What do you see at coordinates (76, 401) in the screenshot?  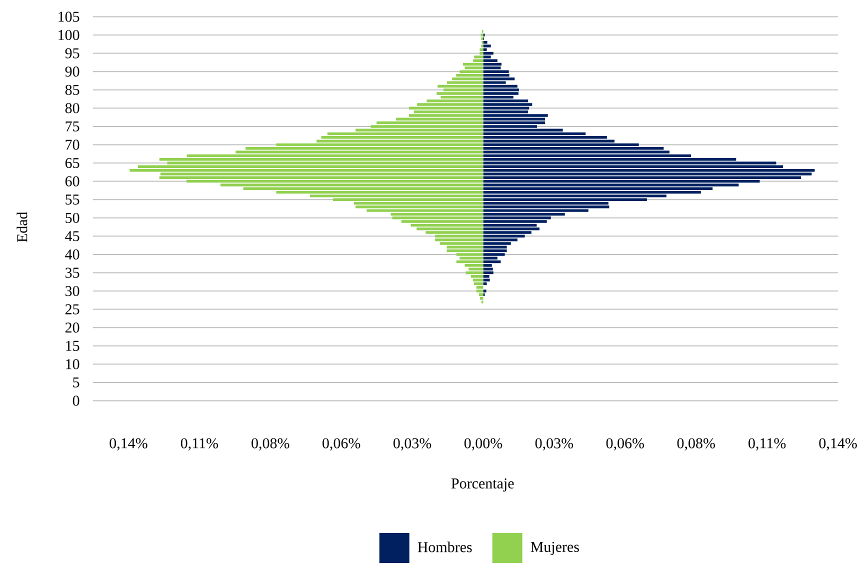 I see `y-tick-label: 0` at bounding box center [76, 401].